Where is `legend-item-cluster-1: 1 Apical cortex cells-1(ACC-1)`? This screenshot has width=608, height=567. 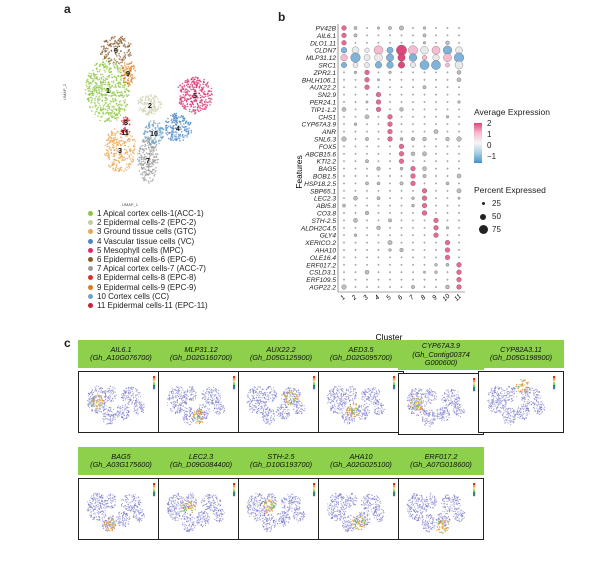 legend-item-cluster-1: 1 Apical cortex cells-1(ACC-1) is located at coordinates (148, 213).